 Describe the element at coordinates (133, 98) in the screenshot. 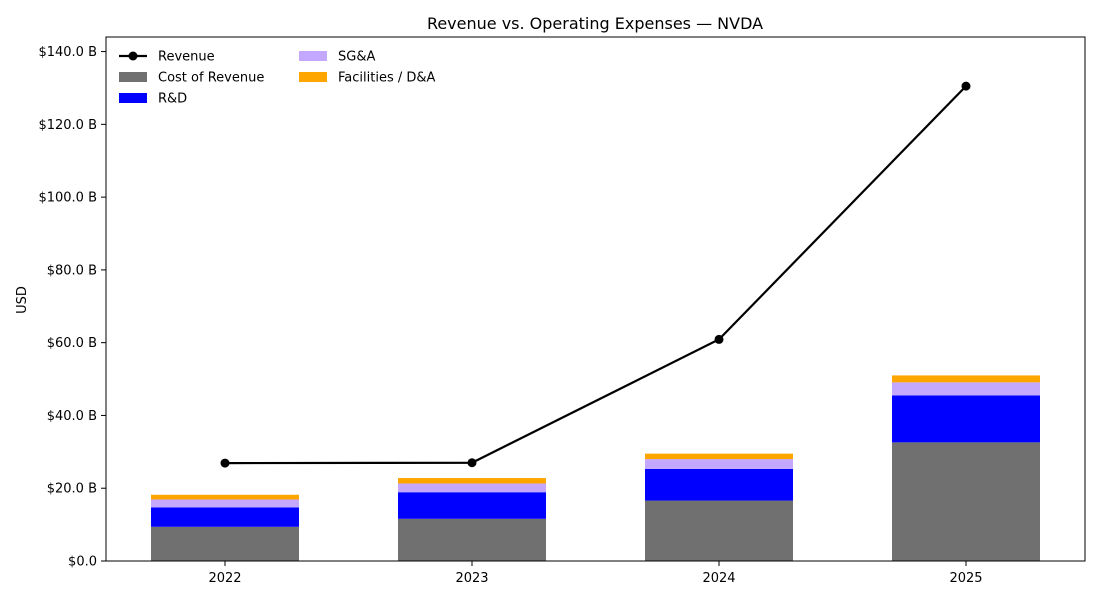

I see `legend-swatch-r-d` at that location.